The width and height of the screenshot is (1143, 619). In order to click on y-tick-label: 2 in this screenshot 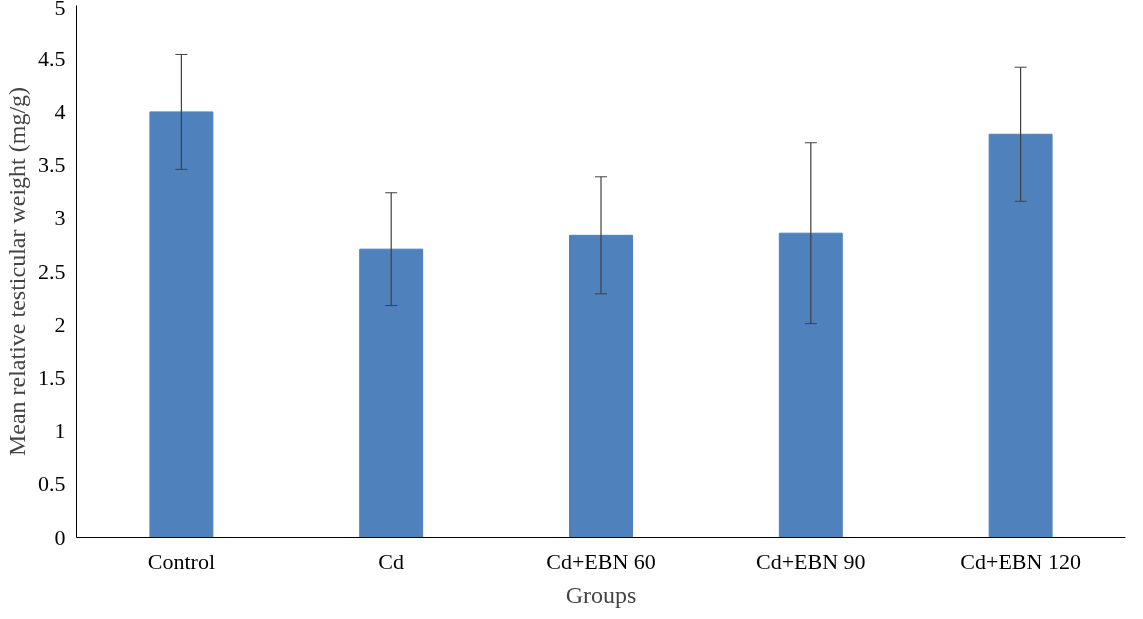, I will do `click(60, 324)`.